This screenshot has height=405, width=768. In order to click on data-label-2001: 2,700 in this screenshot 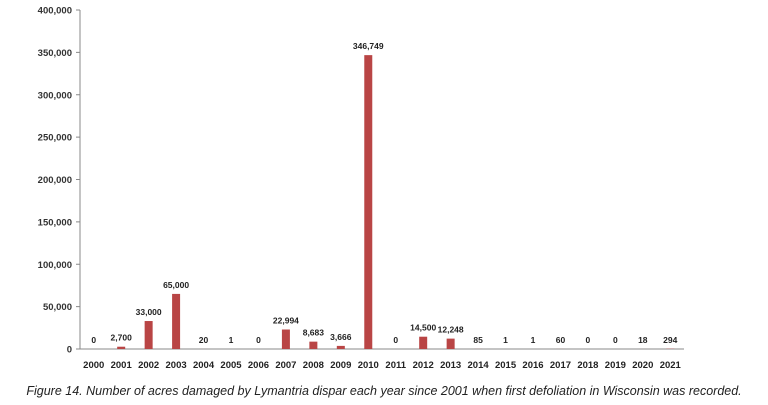, I will do `click(122, 338)`.